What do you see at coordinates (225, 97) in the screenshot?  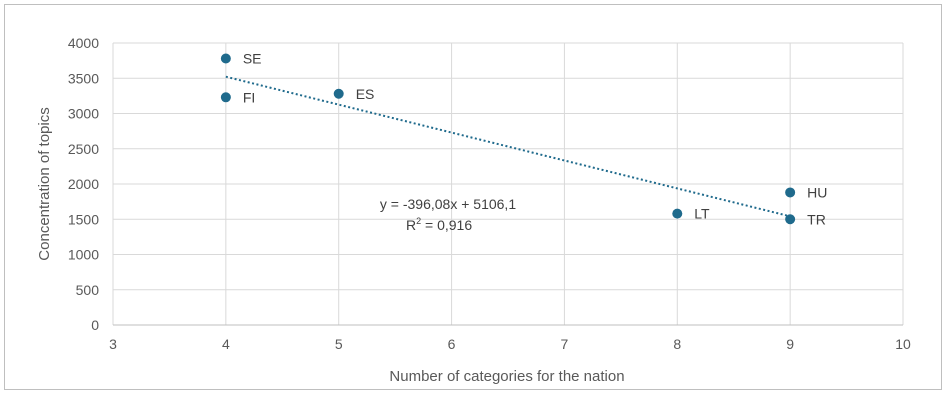 I see `data-point-fi` at bounding box center [225, 97].